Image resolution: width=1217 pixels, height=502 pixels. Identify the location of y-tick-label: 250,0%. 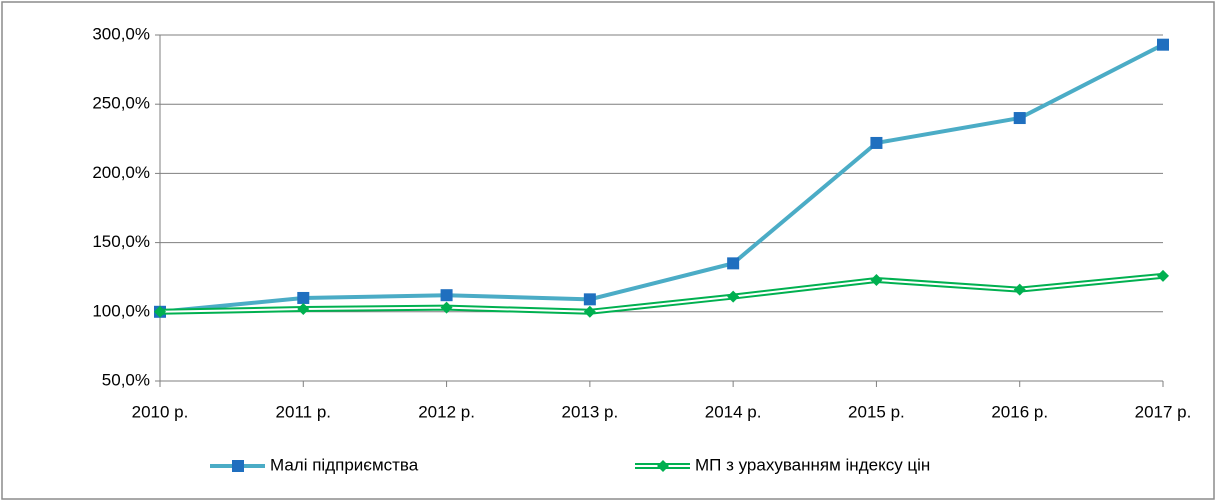
(121, 103).